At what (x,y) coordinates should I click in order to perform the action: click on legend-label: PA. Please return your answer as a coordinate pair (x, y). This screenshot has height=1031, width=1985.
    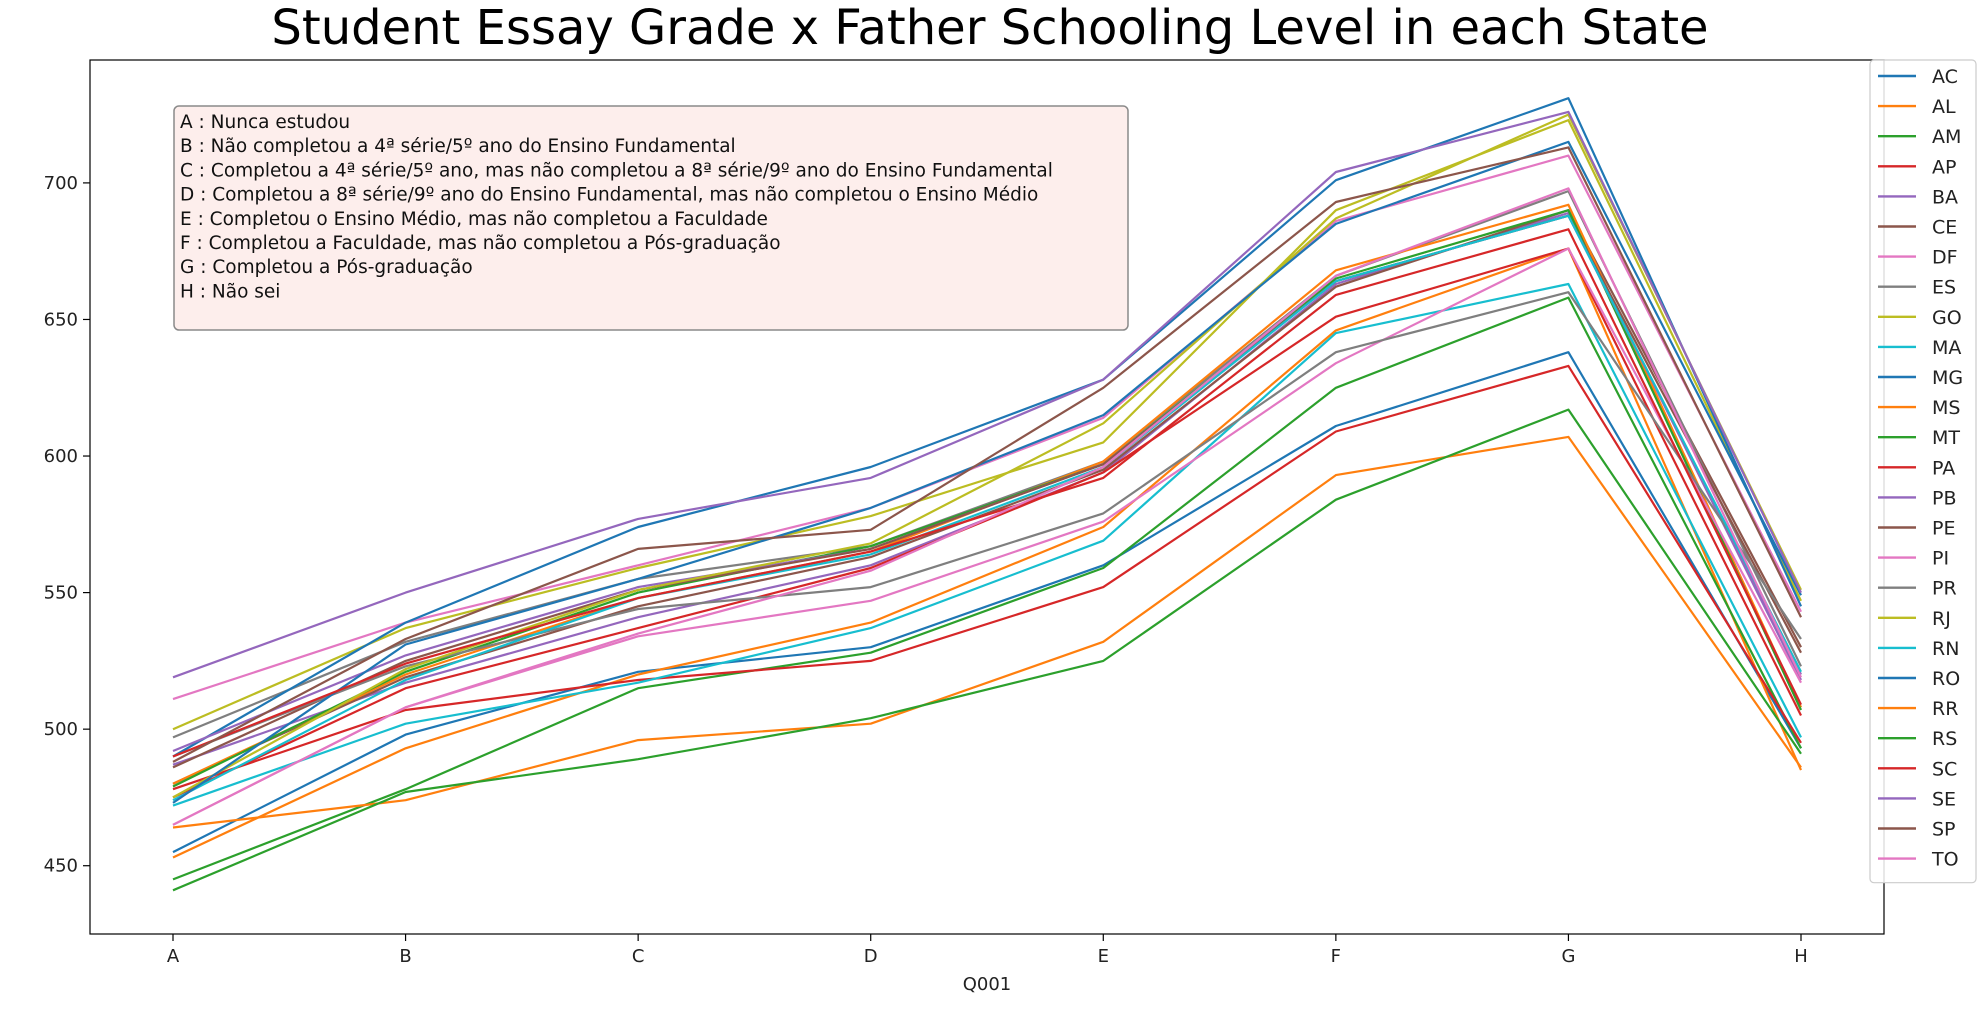
    Looking at the image, I should click on (1943, 468).